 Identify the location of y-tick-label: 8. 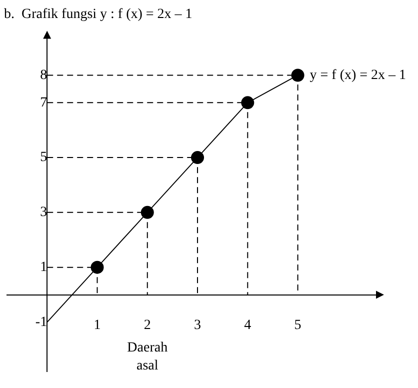
(44, 75).